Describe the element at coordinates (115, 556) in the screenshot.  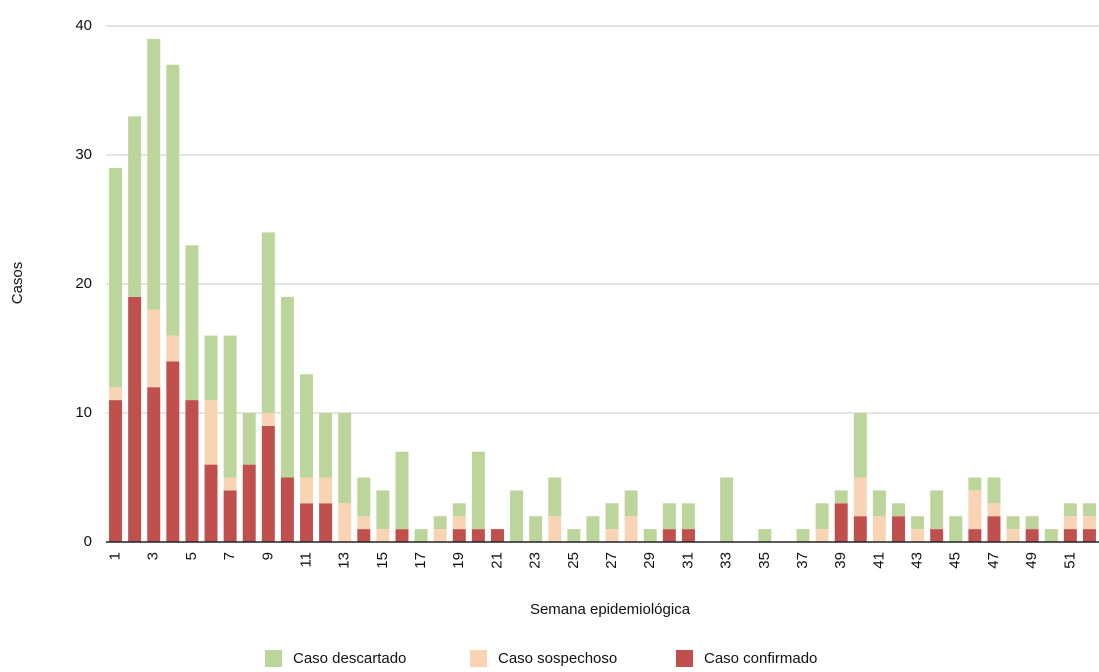
I see `x-tick-label: 1` at that location.